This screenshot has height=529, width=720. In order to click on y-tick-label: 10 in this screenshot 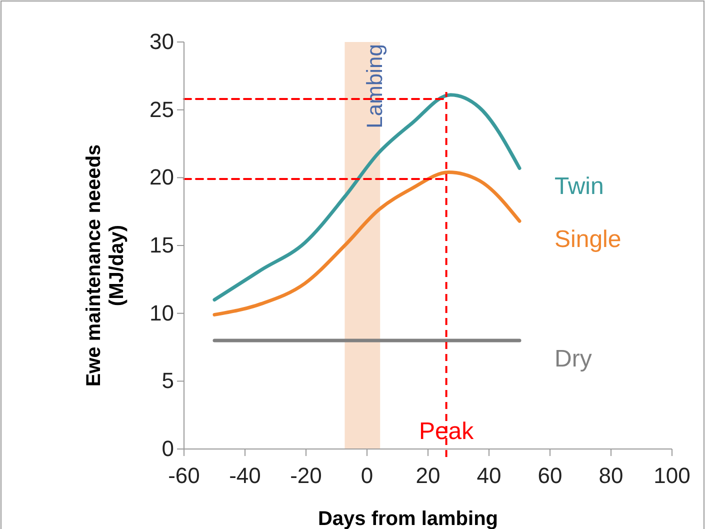, I will do `click(162, 313)`.